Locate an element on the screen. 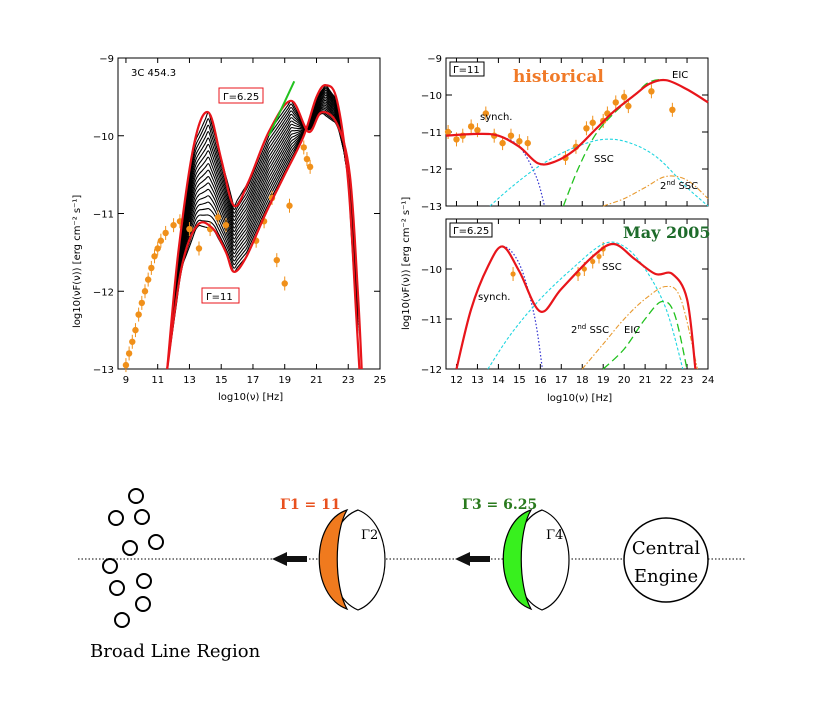 The width and height of the screenshot is (817, 708). left-curve-family is located at coordinates (262, 227).